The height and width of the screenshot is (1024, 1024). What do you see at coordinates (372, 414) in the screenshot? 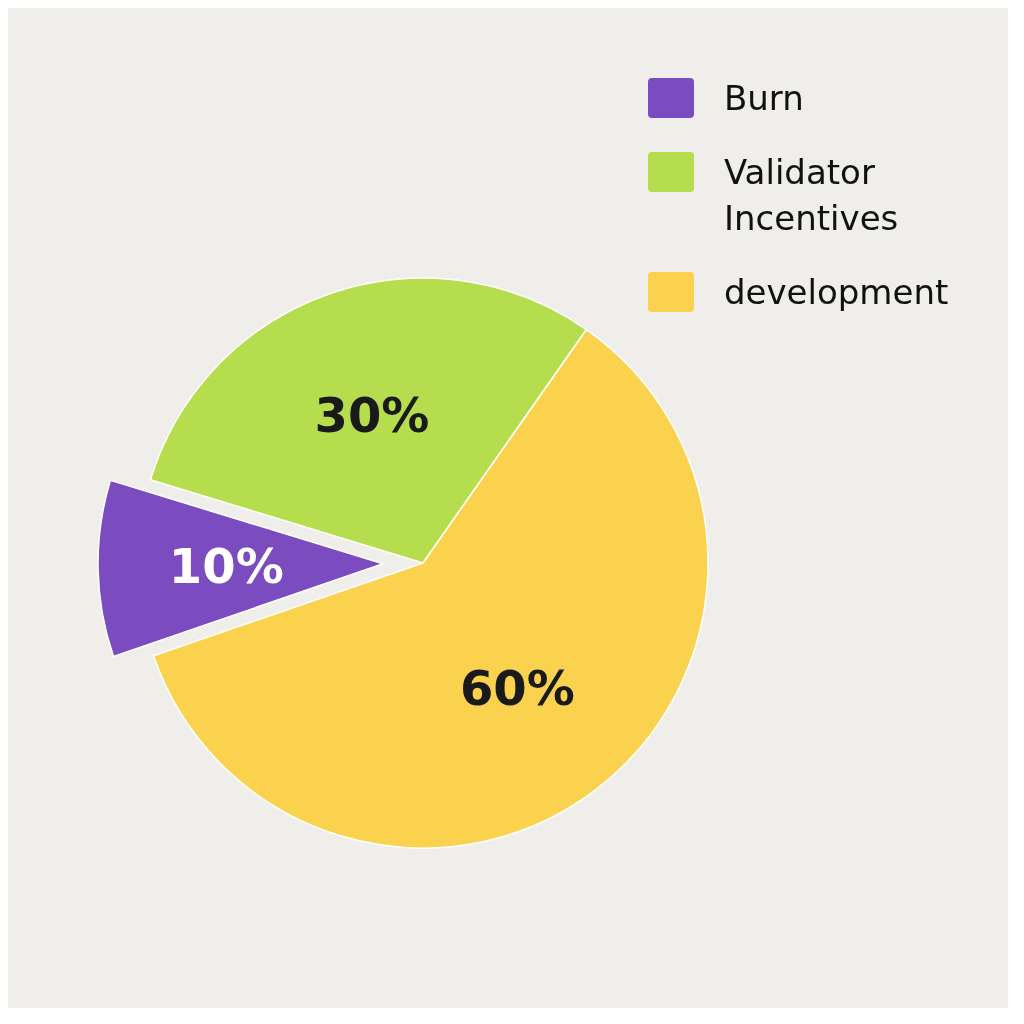
I see `data-label: 30%` at bounding box center [372, 414].